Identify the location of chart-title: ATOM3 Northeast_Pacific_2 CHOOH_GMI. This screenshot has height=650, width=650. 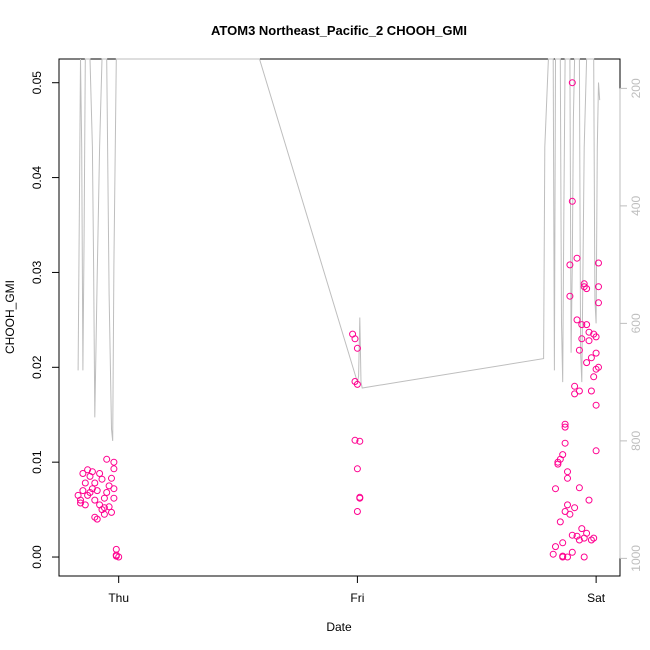
(339, 30).